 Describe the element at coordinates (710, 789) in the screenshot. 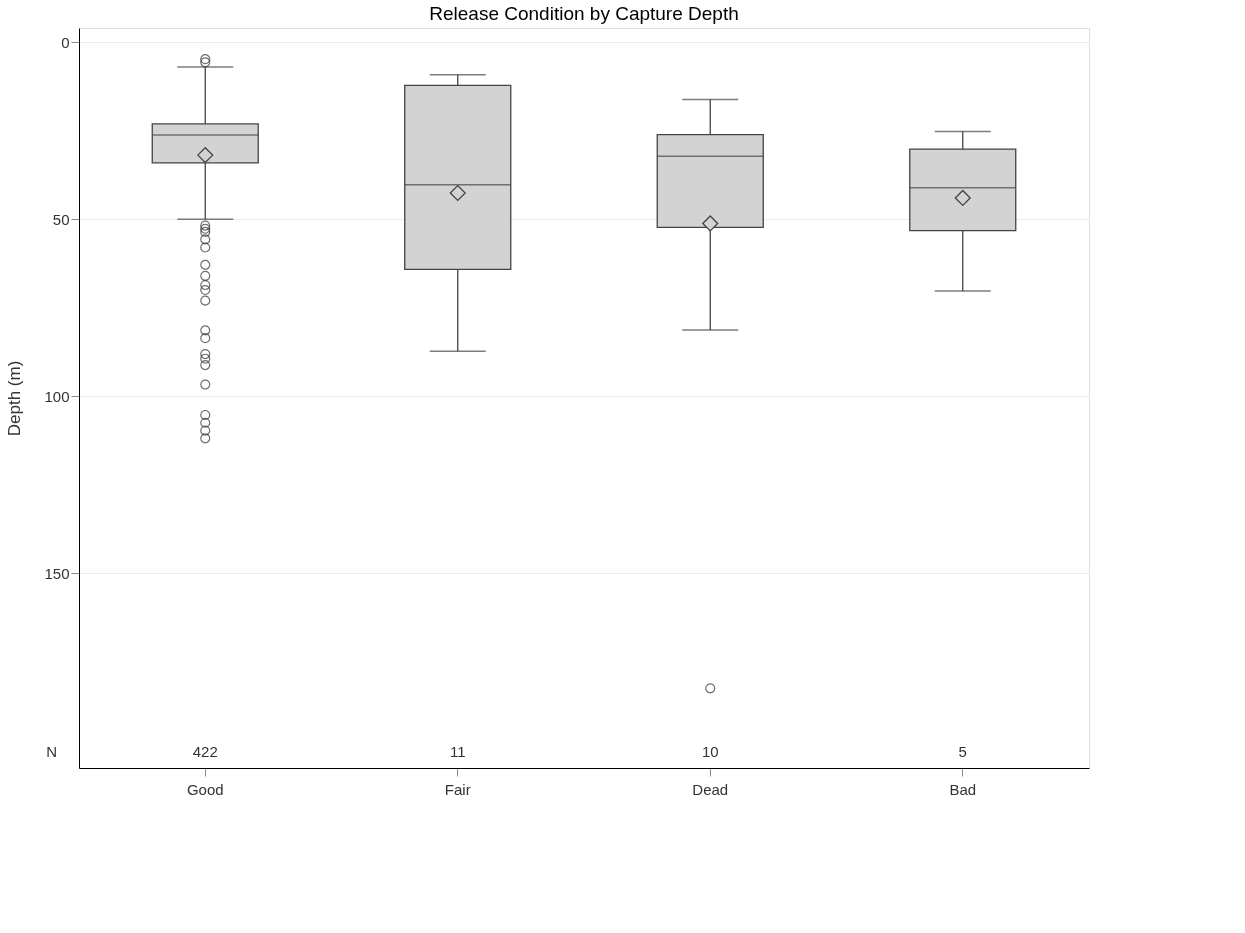

I see `x-tick-label: Dead` at that location.